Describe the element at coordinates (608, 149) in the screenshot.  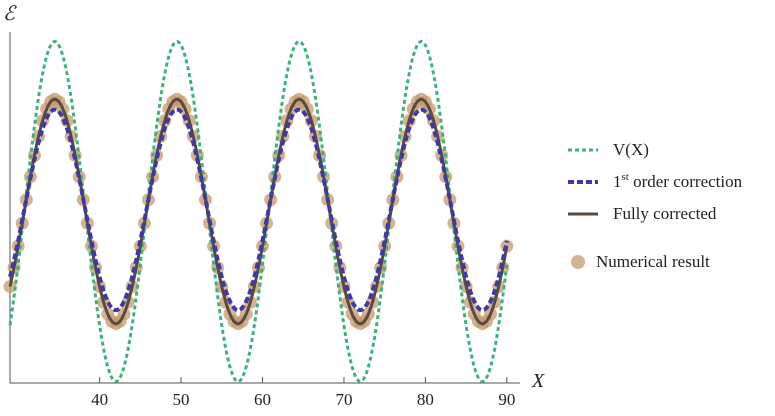
I see `legend-item: V(X)` at that location.